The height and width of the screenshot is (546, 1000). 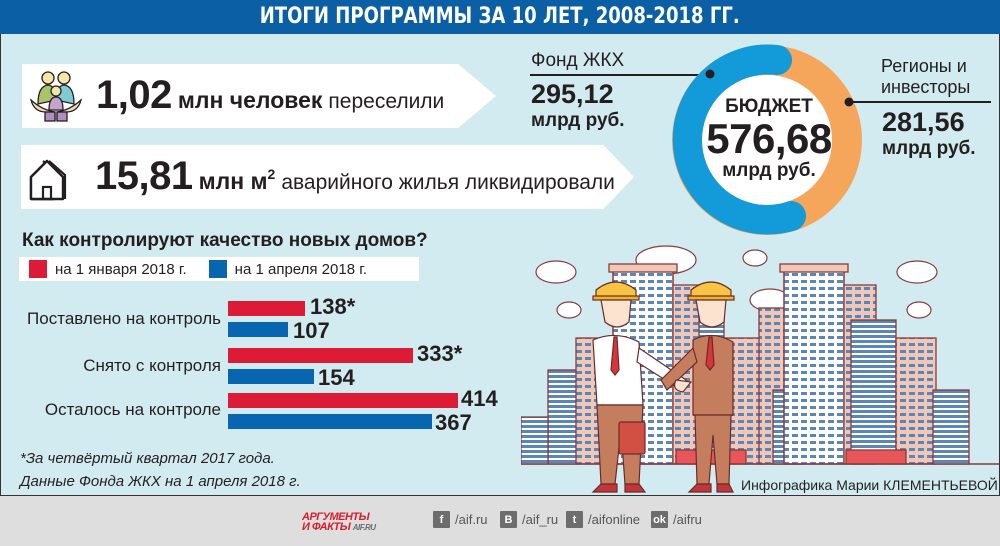 I want to click on regions-leader-line, so click(x=920, y=102).